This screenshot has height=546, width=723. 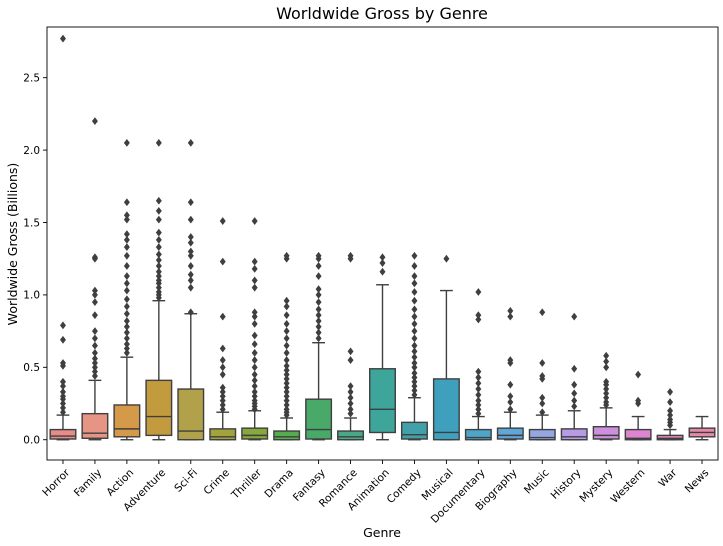 I want to click on y-axis-title: Worldwide Gross (Billions), so click(x=12, y=244).